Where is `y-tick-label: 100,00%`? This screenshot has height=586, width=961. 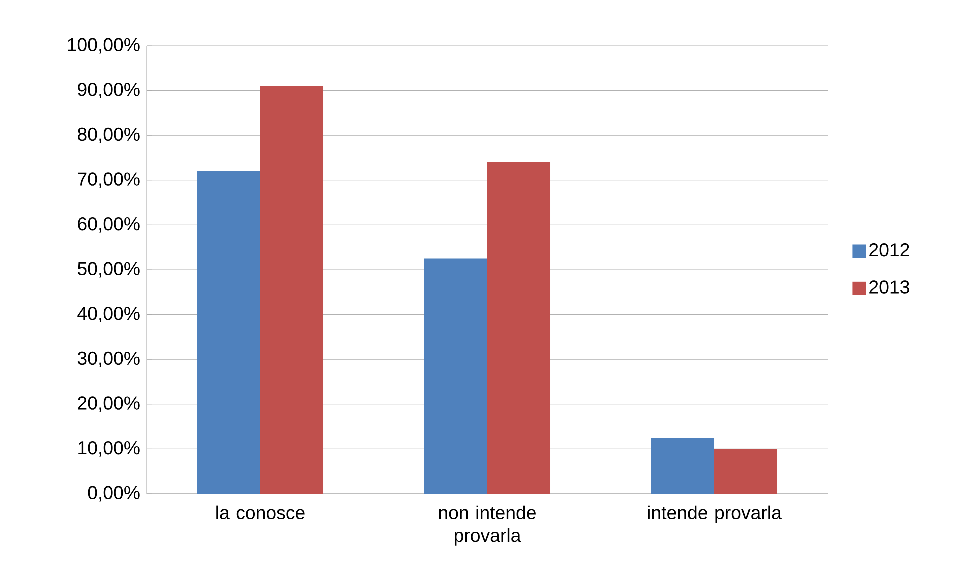 y-tick-label: 100,00% is located at coordinates (104, 46).